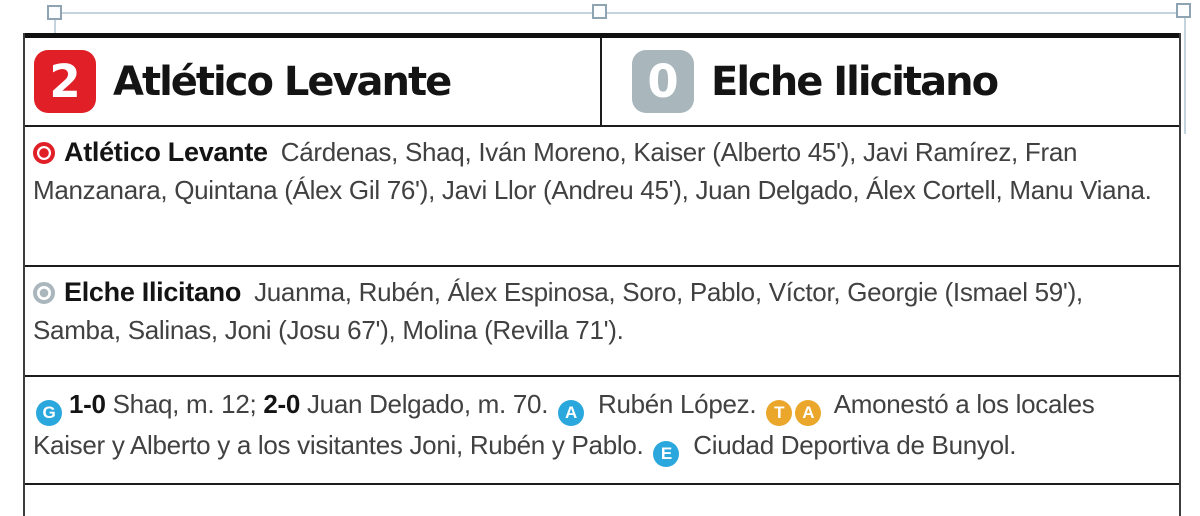  Describe the element at coordinates (663, 81) in the screenshot. I see `away-score-badge: 0` at that location.